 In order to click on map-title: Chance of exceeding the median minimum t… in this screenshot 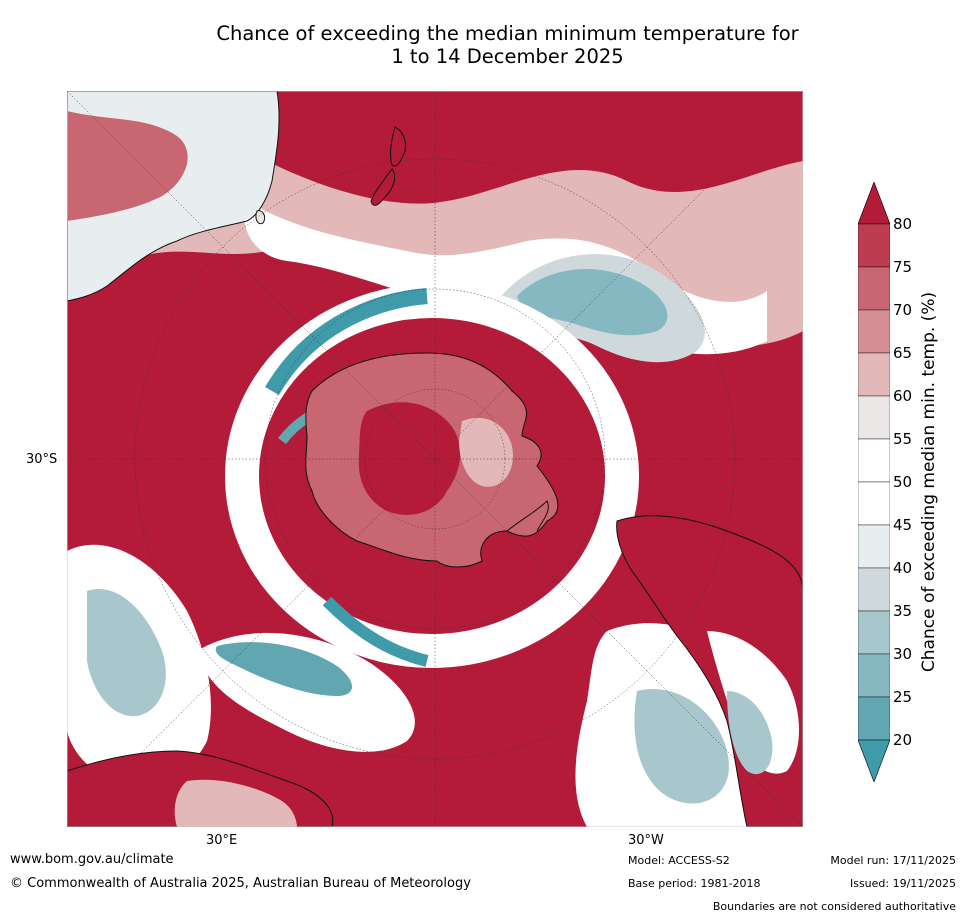, I will do `click(507, 45)`.